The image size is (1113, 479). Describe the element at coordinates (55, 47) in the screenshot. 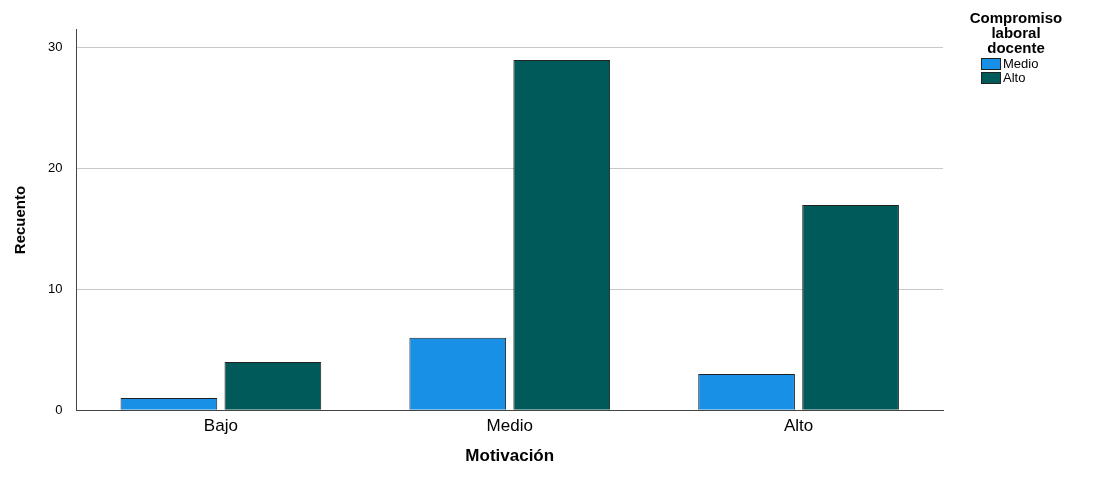

I see `y-tick-label: 30` at that location.